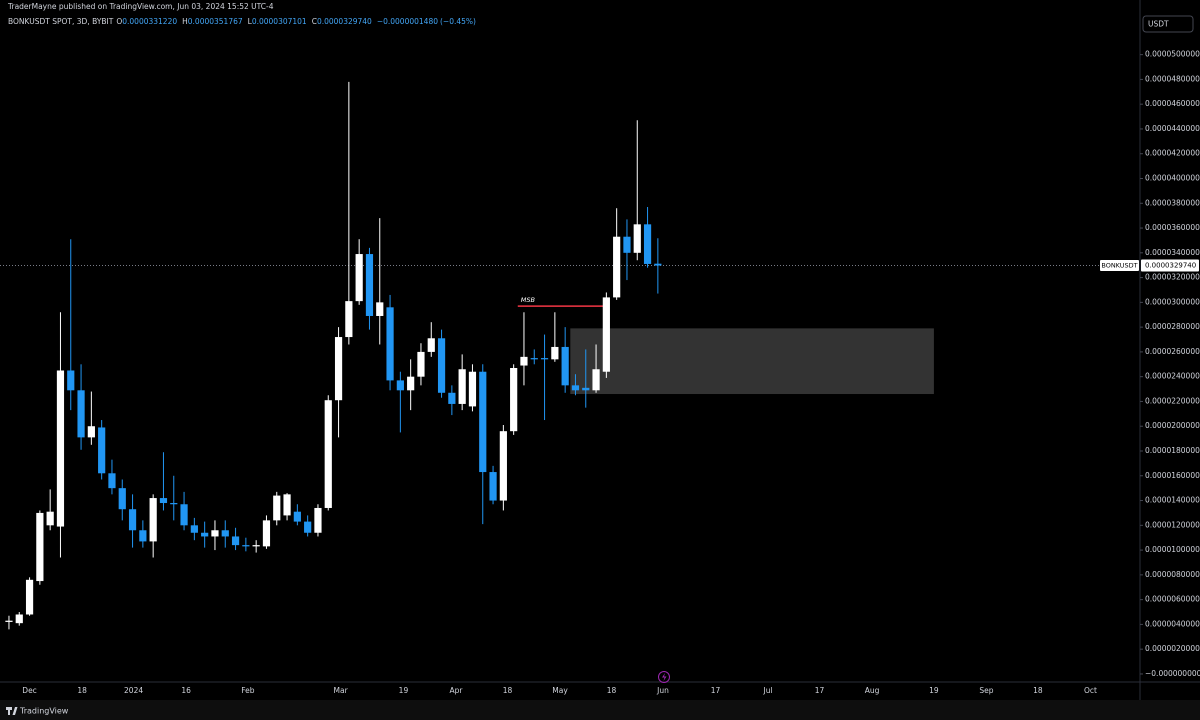  Describe the element at coordinates (1172, 54) in the screenshot. I see `y-tick-label: 0.0000500000` at that location.